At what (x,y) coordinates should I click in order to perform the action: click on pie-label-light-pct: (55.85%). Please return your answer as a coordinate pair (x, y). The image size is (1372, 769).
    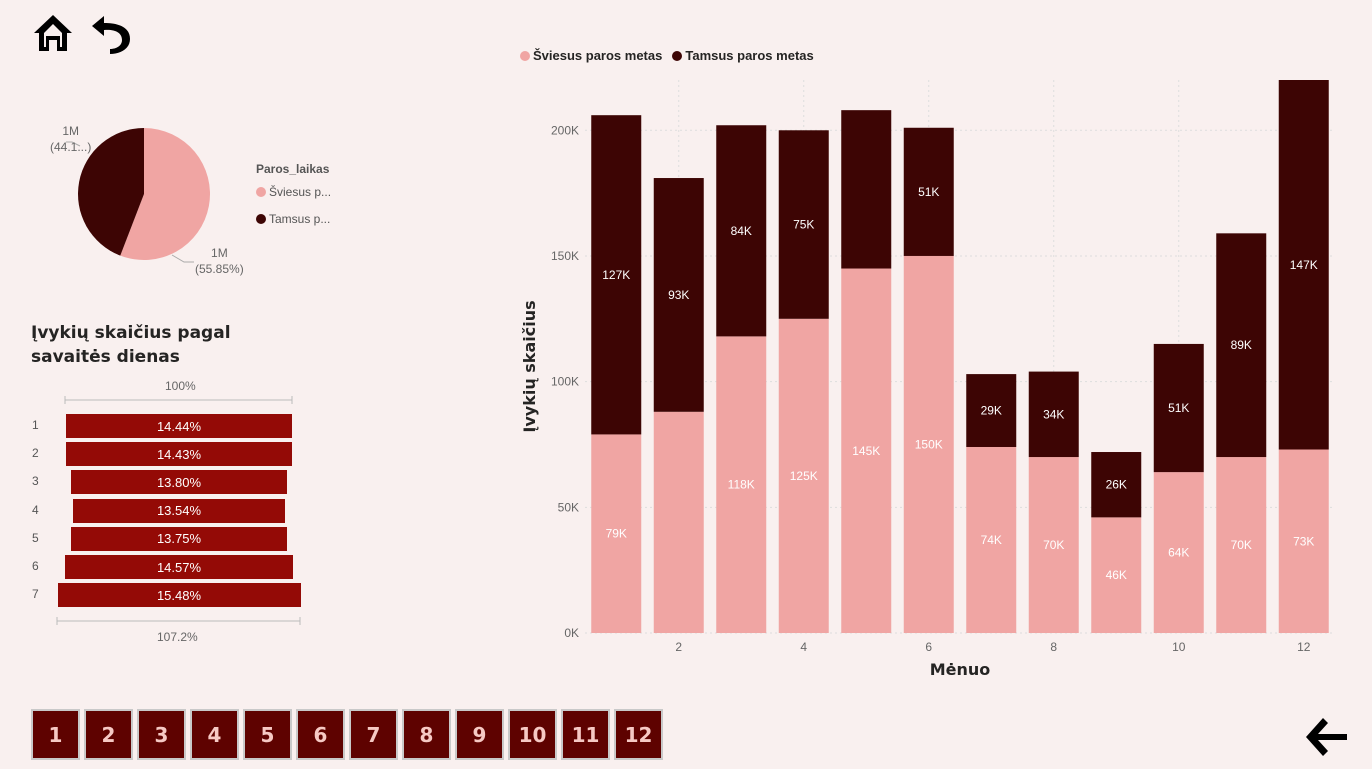
    Looking at the image, I should click on (219, 269).